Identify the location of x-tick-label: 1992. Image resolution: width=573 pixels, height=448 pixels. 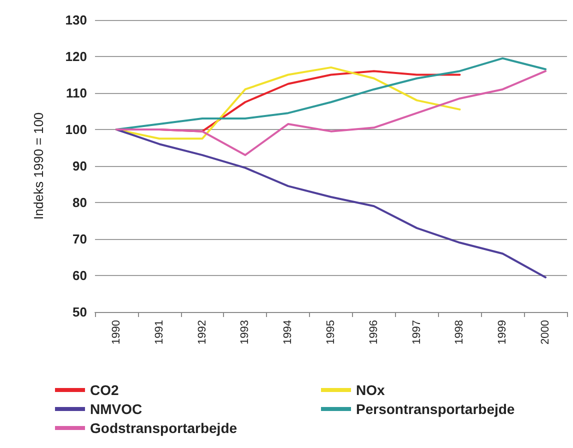
(202, 332).